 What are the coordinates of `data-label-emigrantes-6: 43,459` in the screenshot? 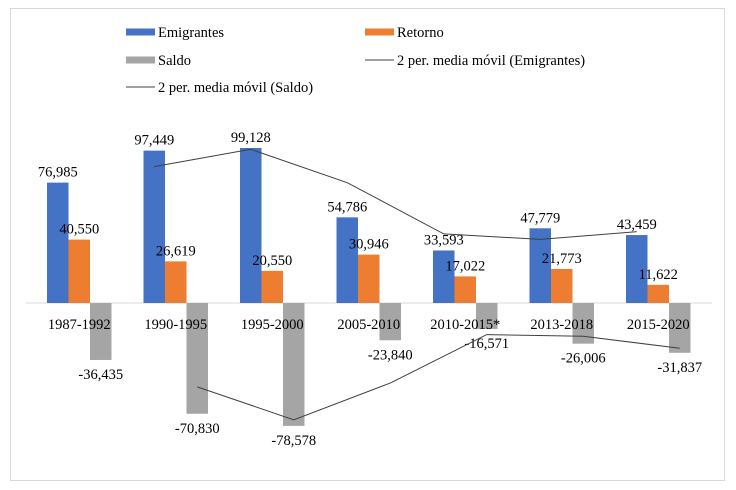 It's located at (637, 225).